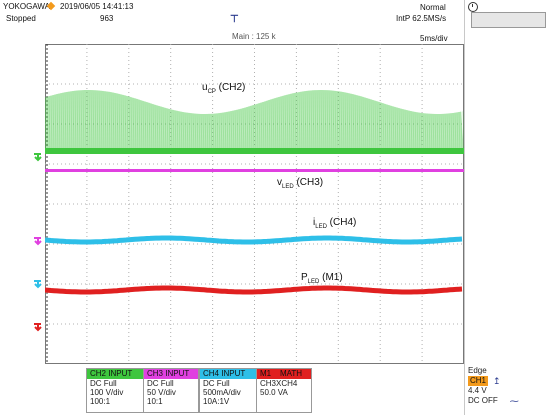 Image resolution: width=550 pixels, height=415 pixels. Describe the element at coordinates (118, 390) in the screenshot. I see `ch2-settings-box: CH2 INPUT DC Full 100 V/div 100:1` at that location.